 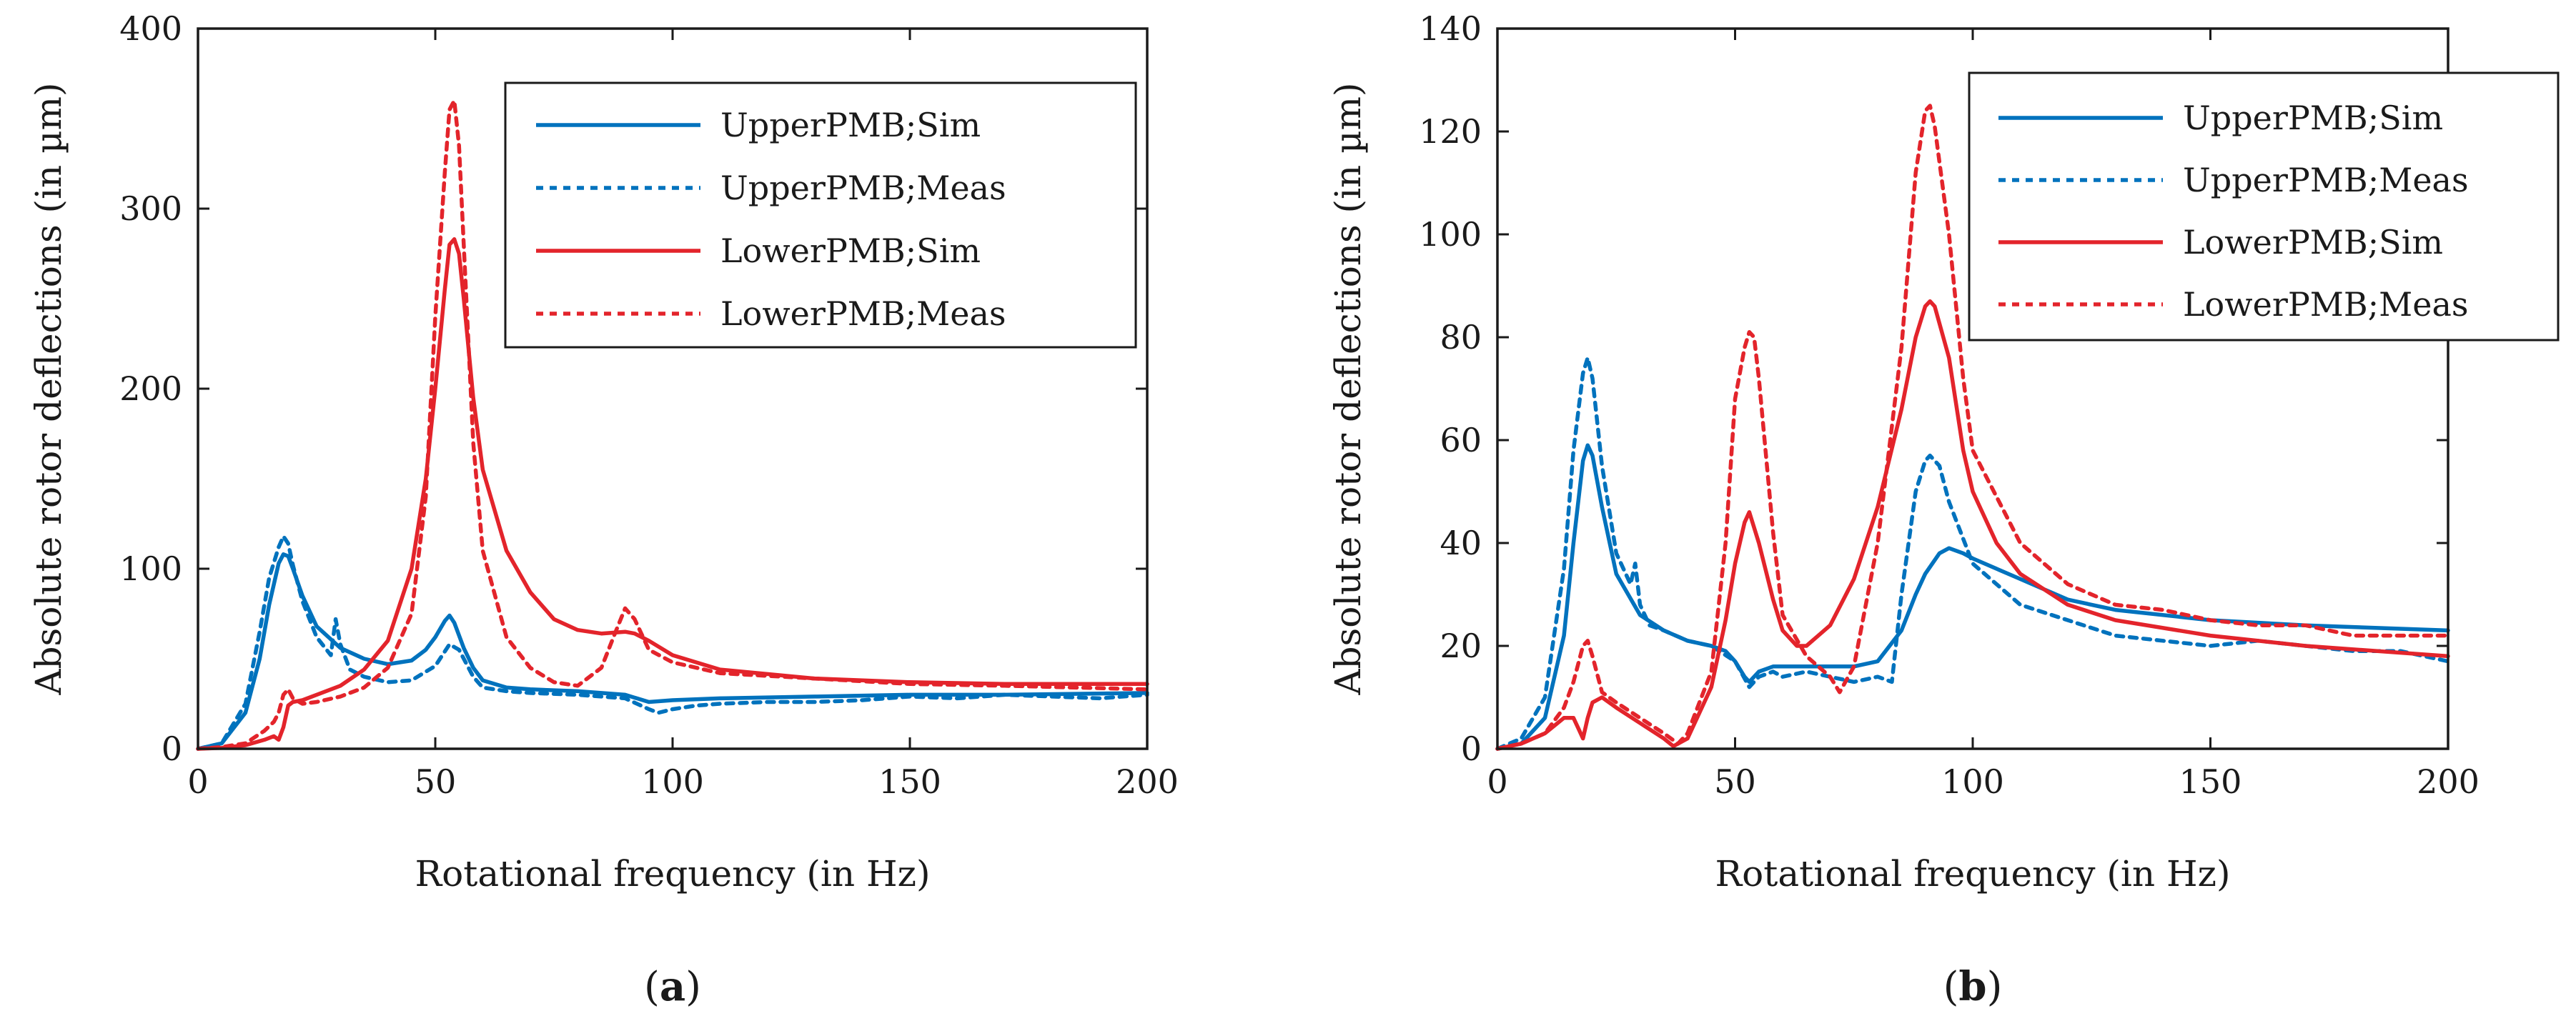 What do you see at coordinates (673, 781) in the screenshot?
I see `panel-a-x-tick-label-100: 100` at bounding box center [673, 781].